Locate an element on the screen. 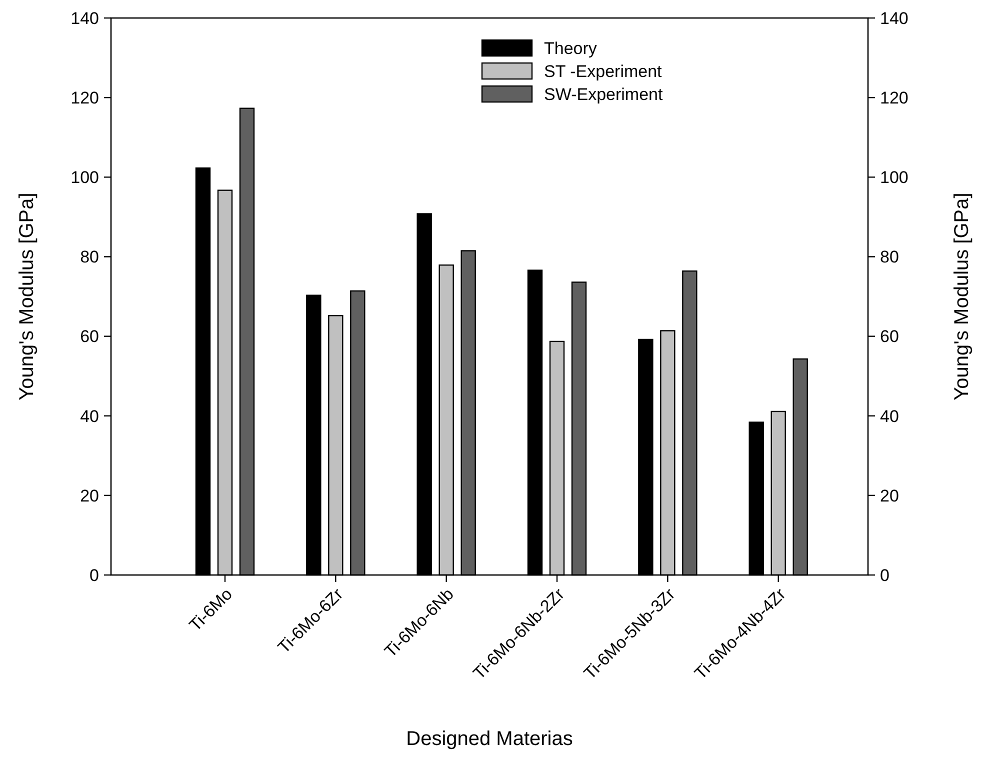 Image resolution: width=987 pixels, height=774 pixels. y-tick-label: 120 is located at coordinates (84, 98).